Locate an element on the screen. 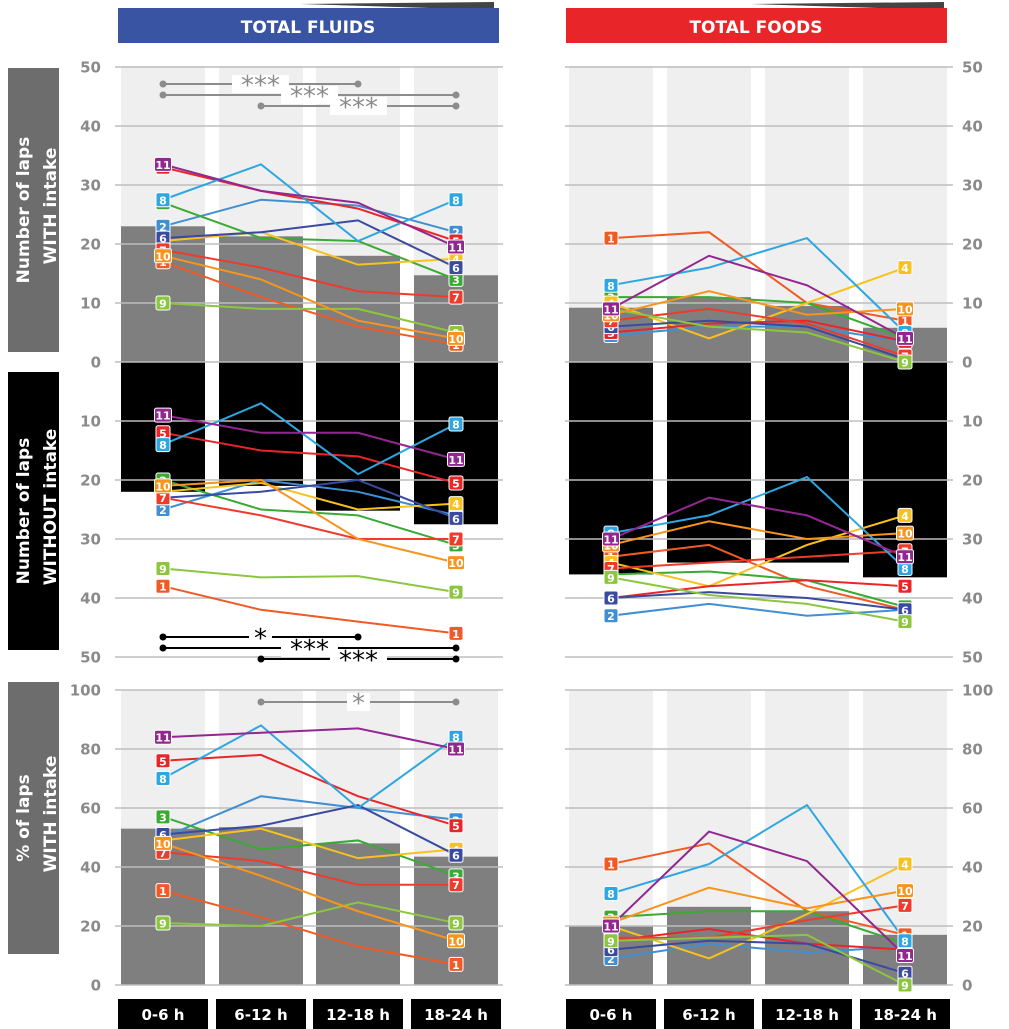  significance-label-fluids_with-1: *** is located at coordinates (309, 97).